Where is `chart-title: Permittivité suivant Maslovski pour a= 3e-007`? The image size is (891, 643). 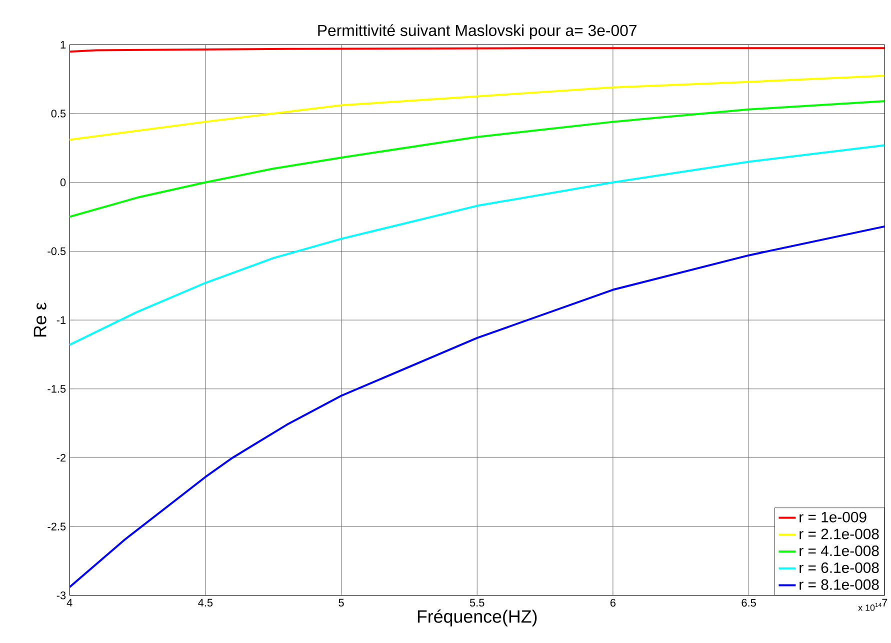 chart-title: Permittivité suivant Maslovski pour a= 3e-007 is located at coordinates (477, 32).